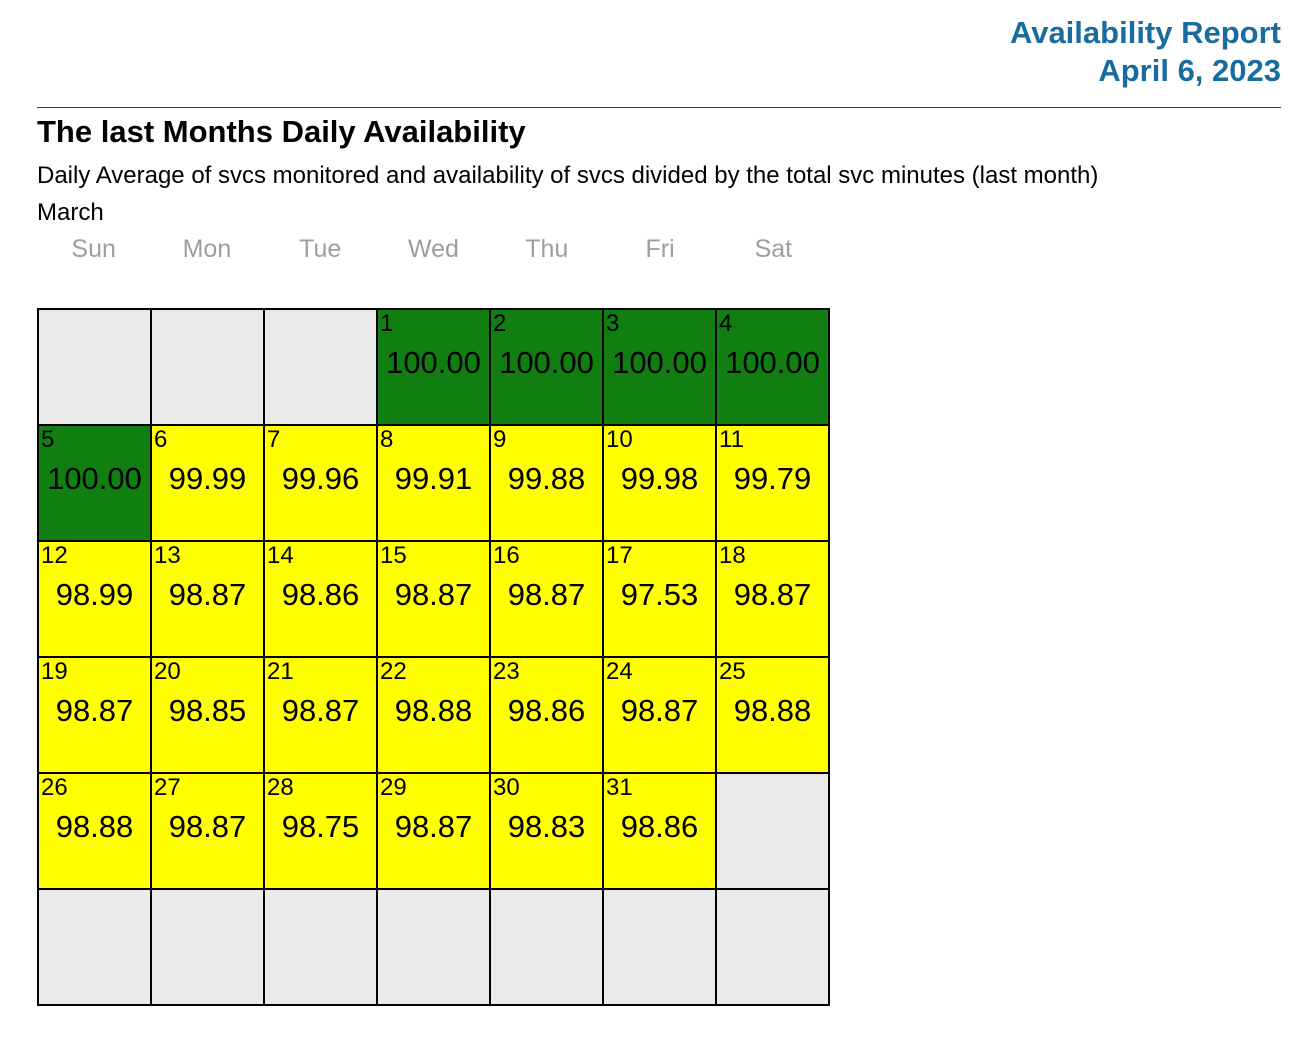 Image resolution: width=1312 pixels, height=1056 pixels. What do you see at coordinates (547, 249) in the screenshot?
I see `weekday-header-thu: Thu` at bounding box center [547, 249].